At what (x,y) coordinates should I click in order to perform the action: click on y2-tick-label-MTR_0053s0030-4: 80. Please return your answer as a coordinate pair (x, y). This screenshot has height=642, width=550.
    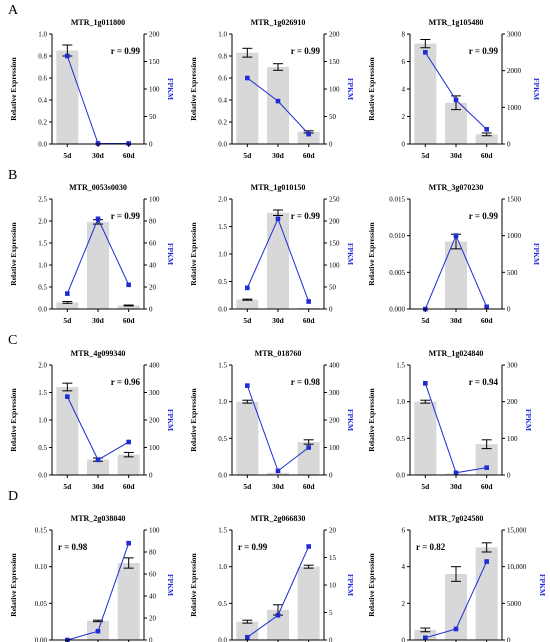
    Looking at the image, I should click on (153, 222).